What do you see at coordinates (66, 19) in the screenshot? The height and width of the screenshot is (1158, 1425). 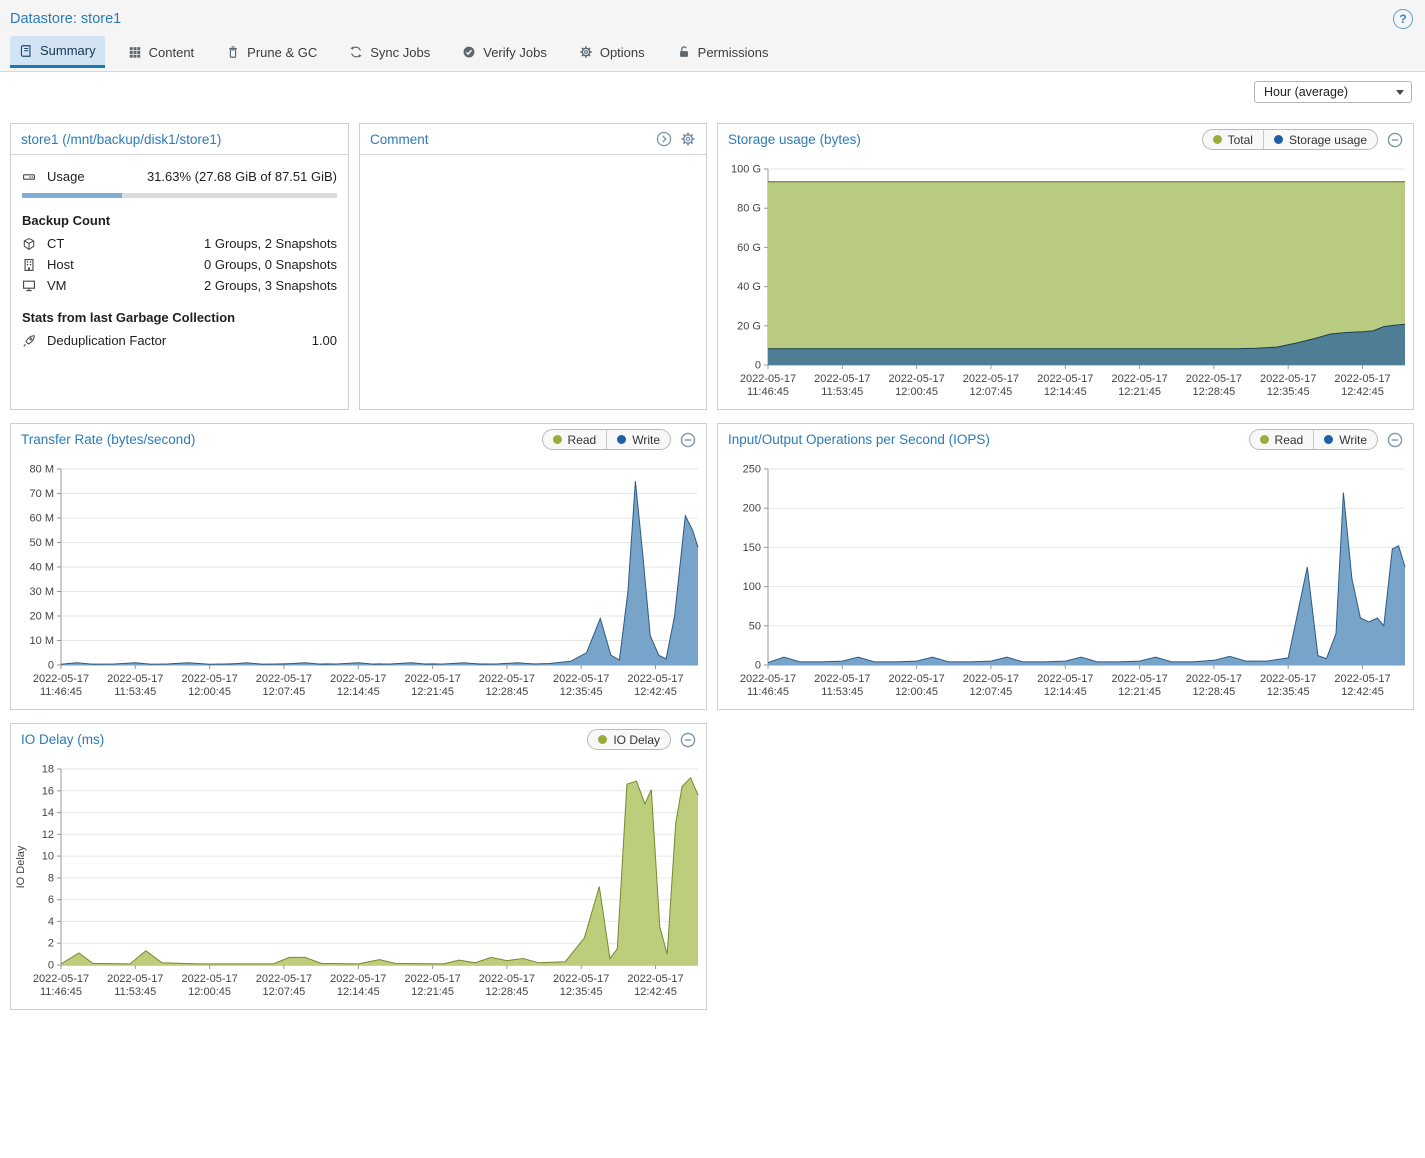 I see `page-title: Datastore: store1` at bounding box center [66, 19].